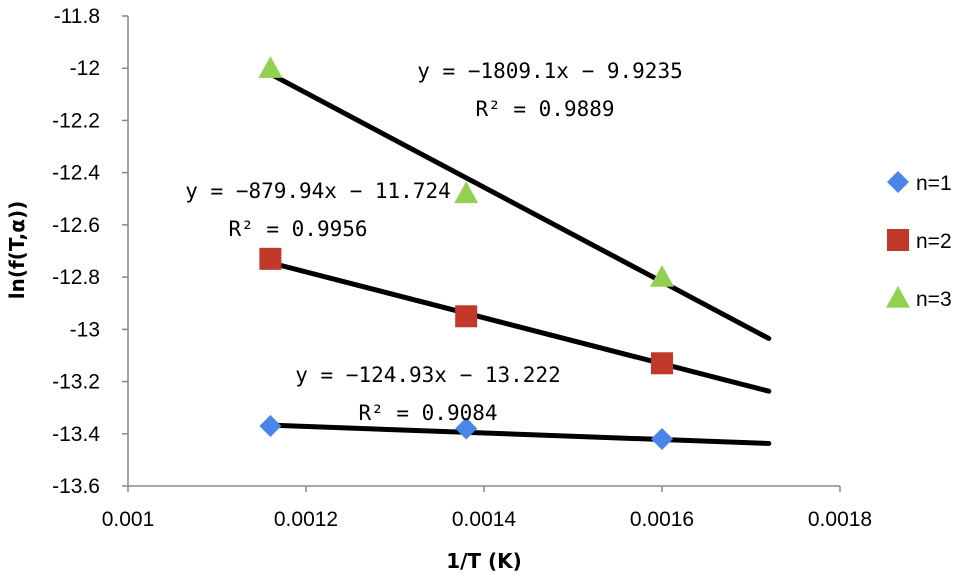  Describe the element at coordinates (76, 173) in the screenshot. I see `y-tick-label: -12.4` at that location.